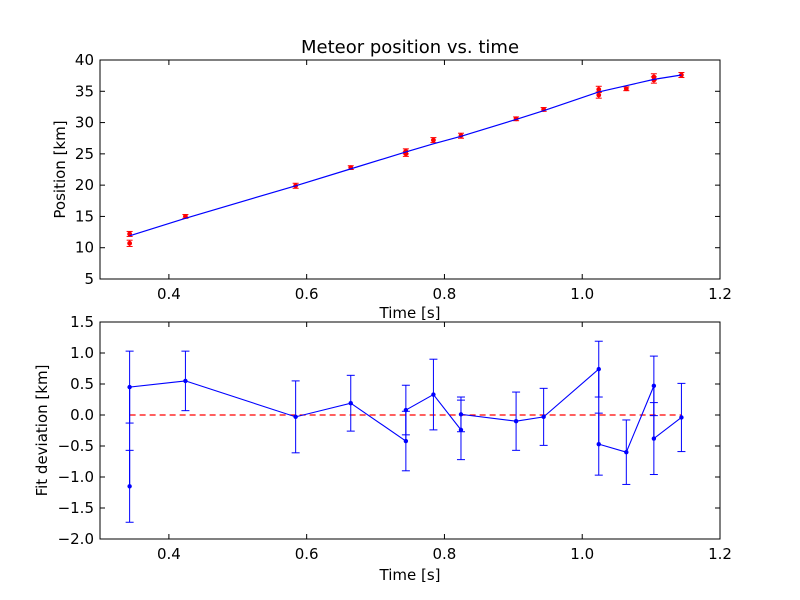  I want to click on position-x-tick-label: 1.0, so click(582, 294).